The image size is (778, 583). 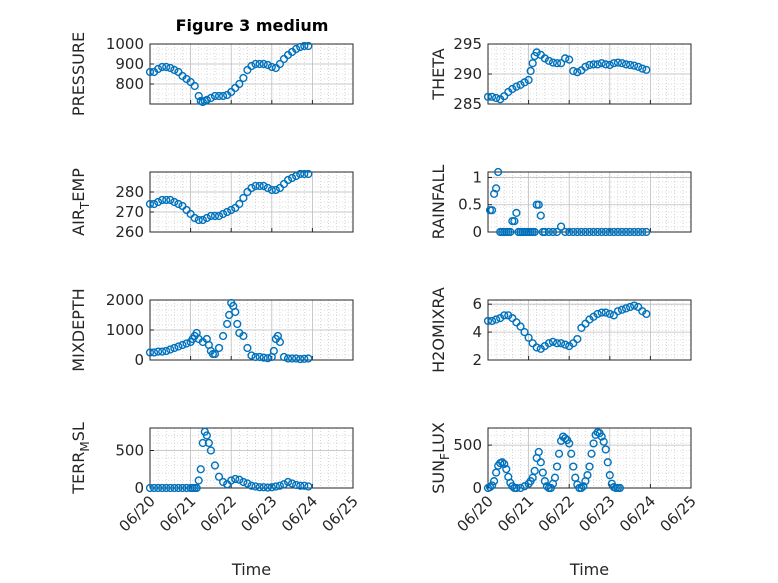 What do you see at coordinates (477, 332) in the screenshot?
I see `y-tick-label: 4` at bounding box center [477, 332].